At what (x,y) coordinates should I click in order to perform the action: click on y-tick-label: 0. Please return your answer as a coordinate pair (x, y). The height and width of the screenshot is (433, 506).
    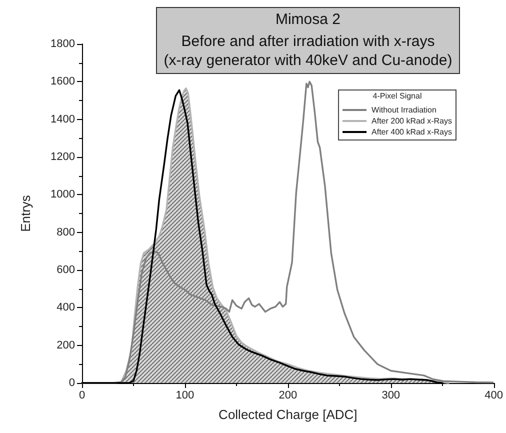
    Looking at the image, I should click on (71, 383).